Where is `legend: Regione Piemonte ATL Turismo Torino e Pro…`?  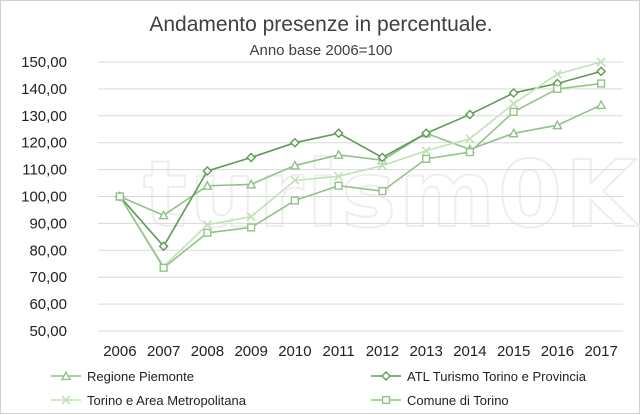
legend: Regione Piemonte ATL Turismo Torino e Pro… is located at coordinates (319, 388).